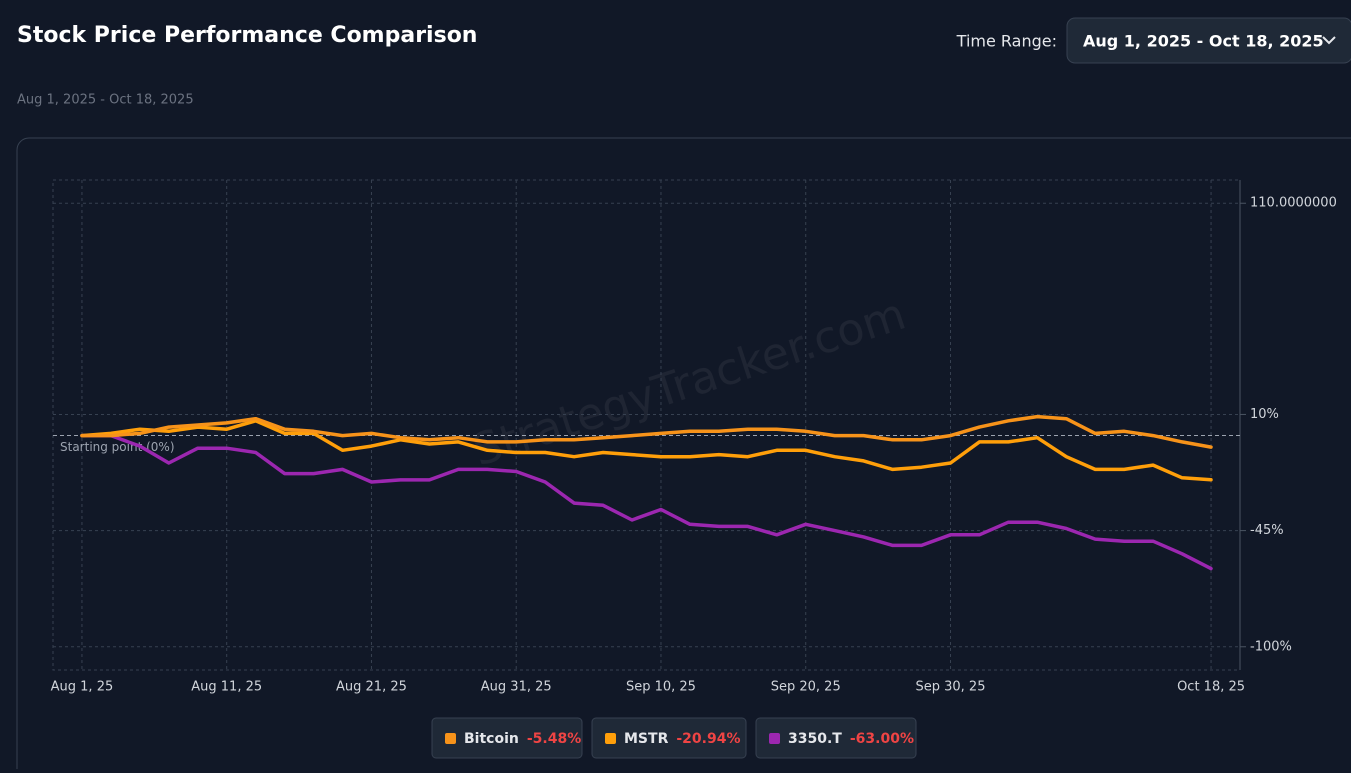  Describe the element at coordinates (815, 739) in the screenshot. I see `legend-name: 3350.T` at that location.